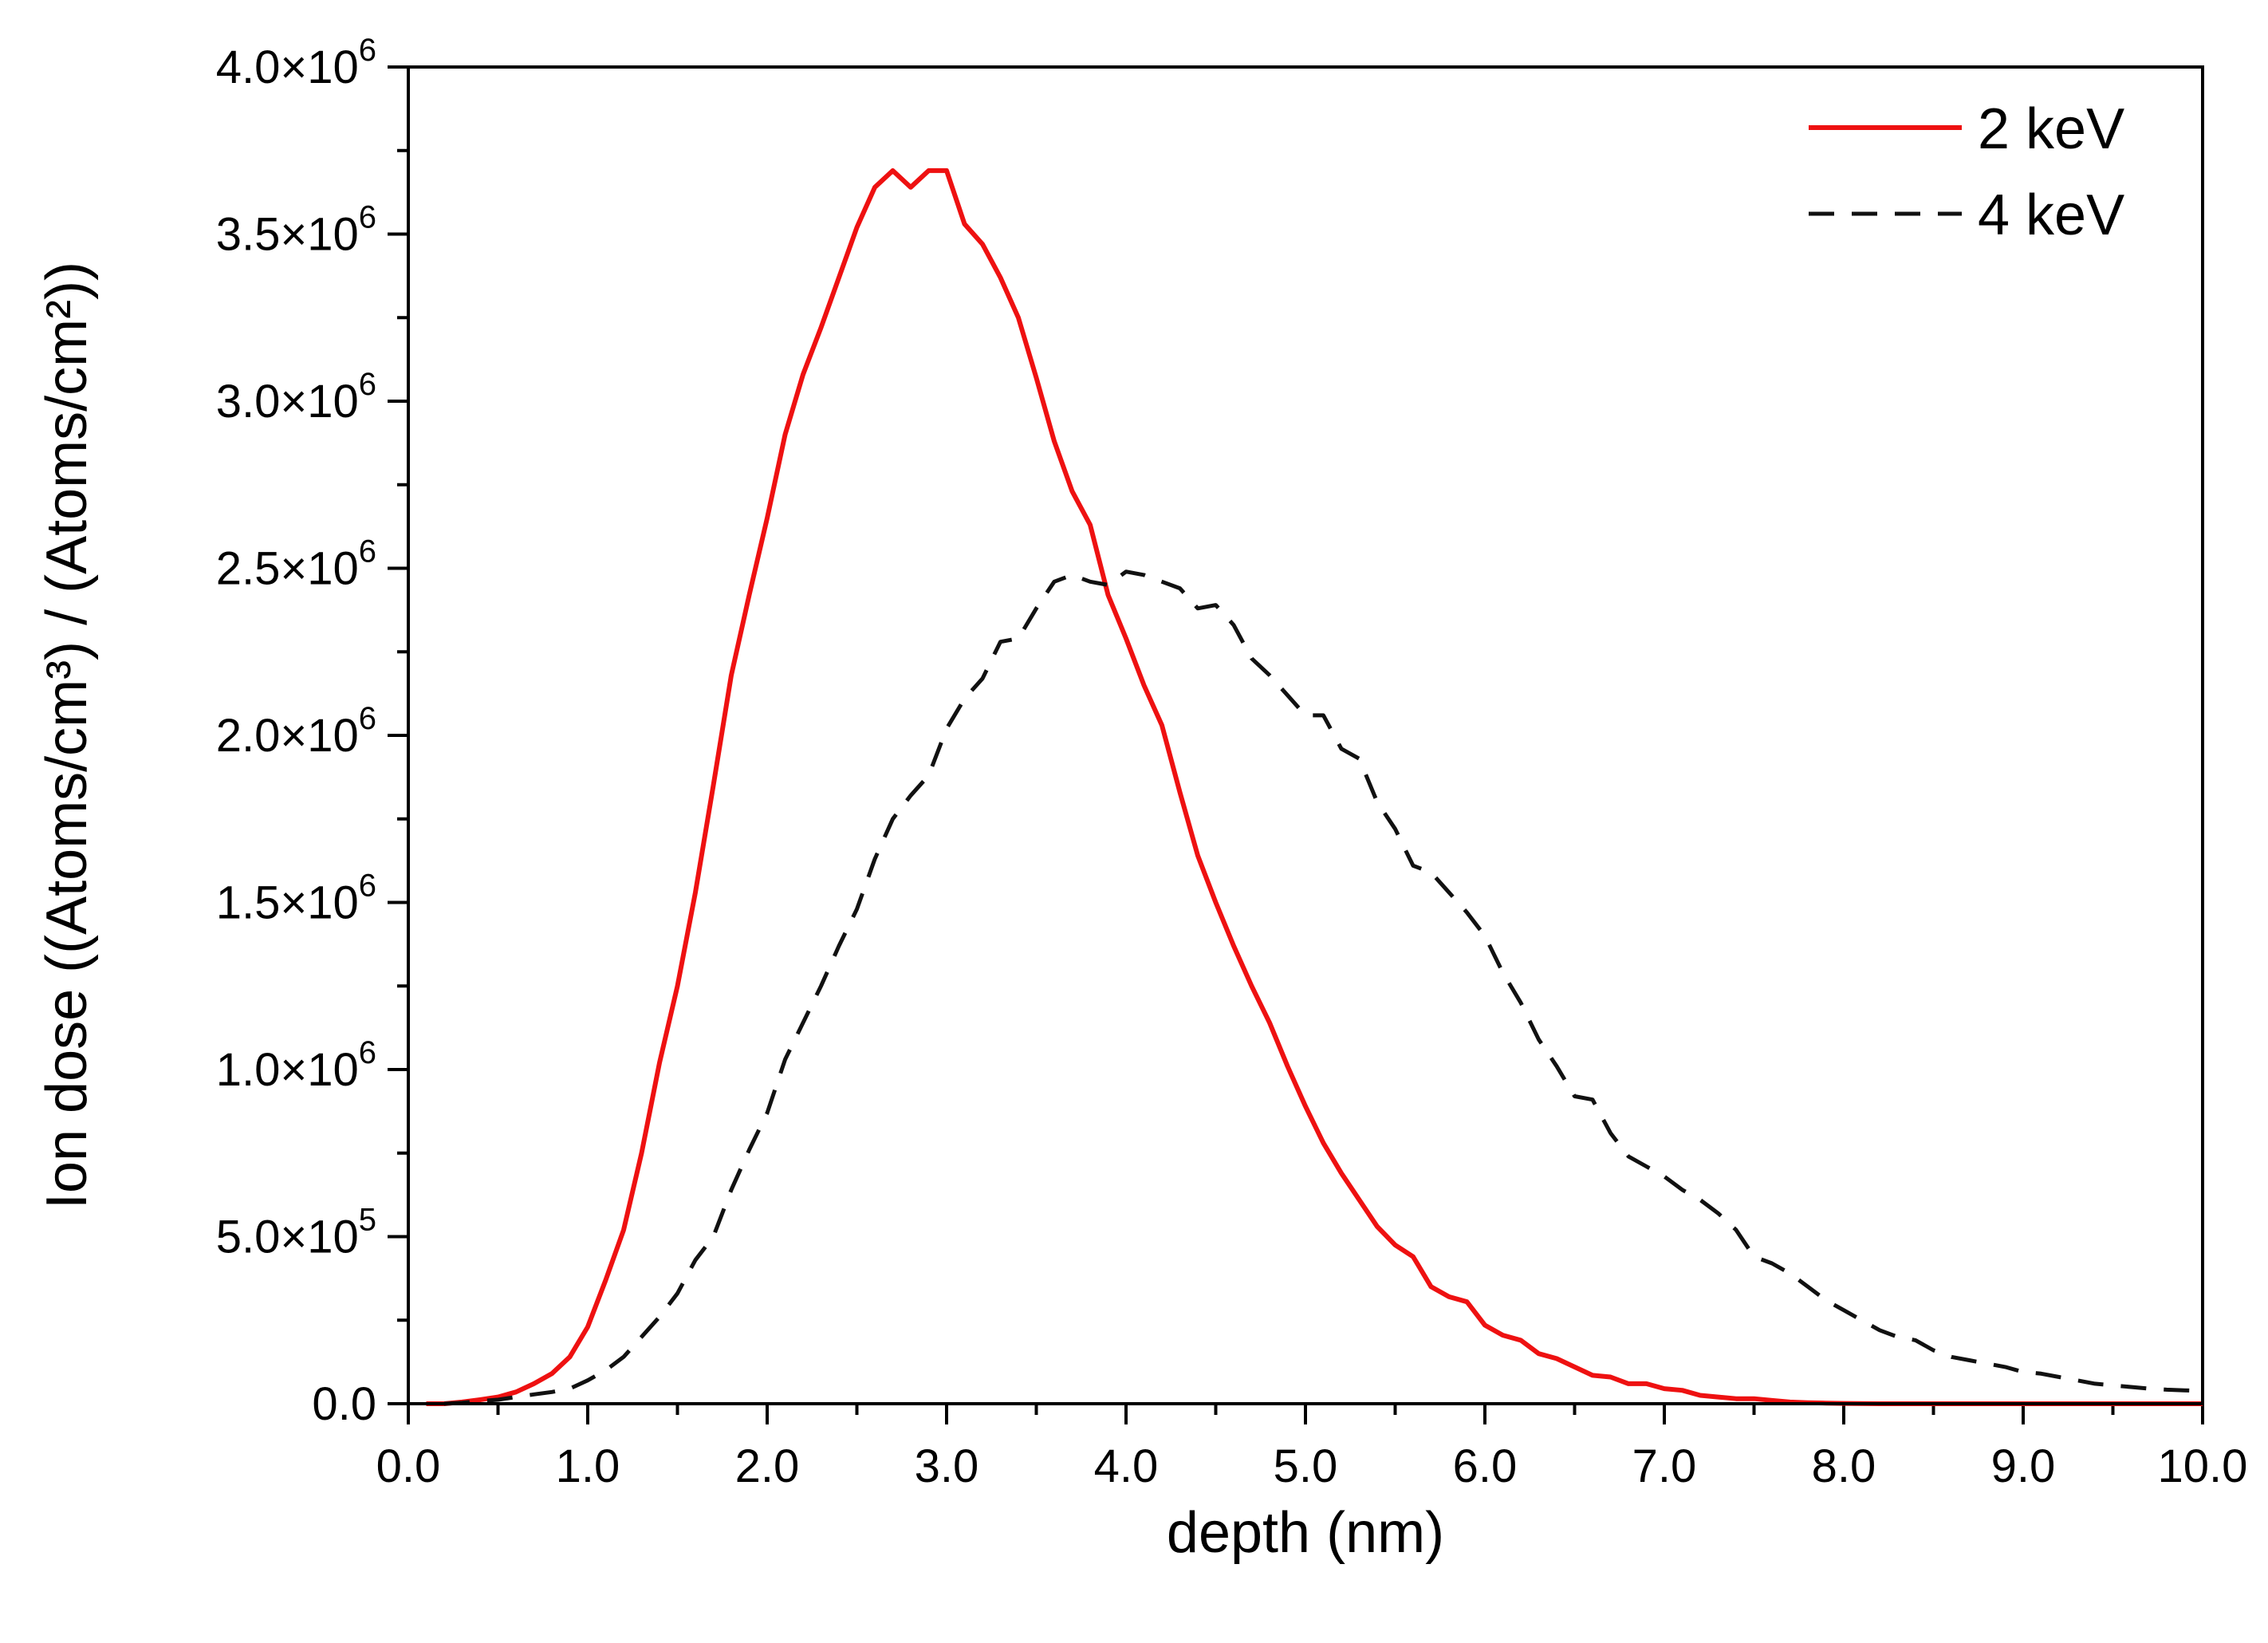  I want to click on y-tick-mantissa: 0.0, so click(344, 1404).